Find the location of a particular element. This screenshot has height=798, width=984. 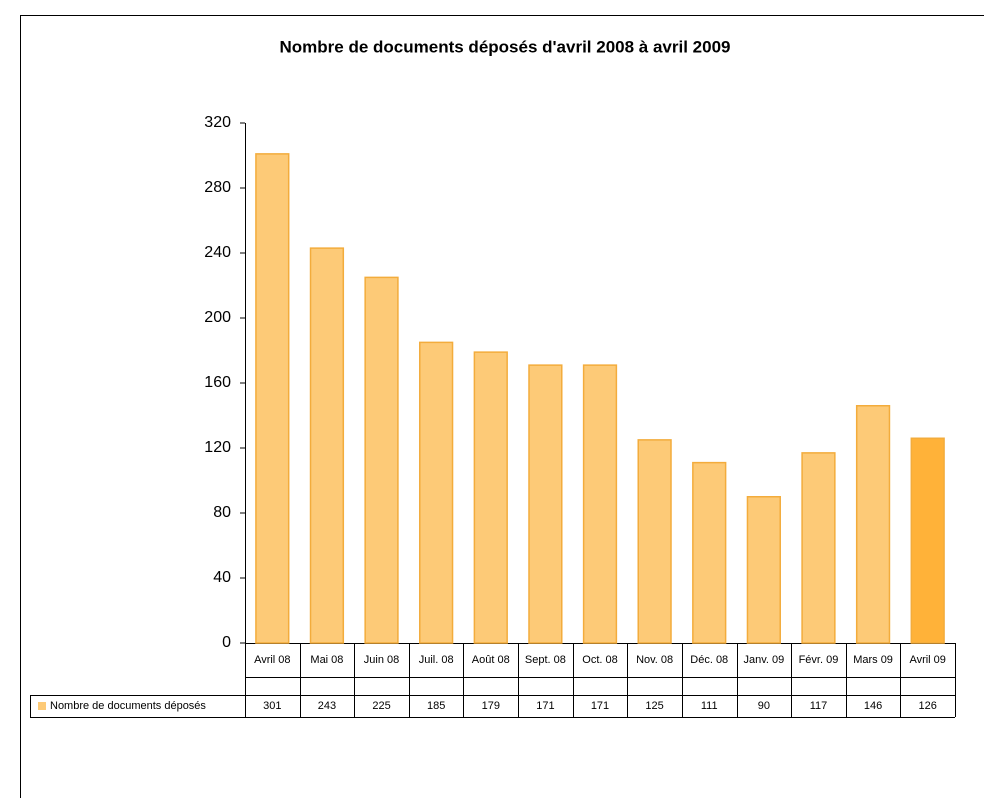

x-tick-label: Mars 09 is located at coordinates (873, 660).